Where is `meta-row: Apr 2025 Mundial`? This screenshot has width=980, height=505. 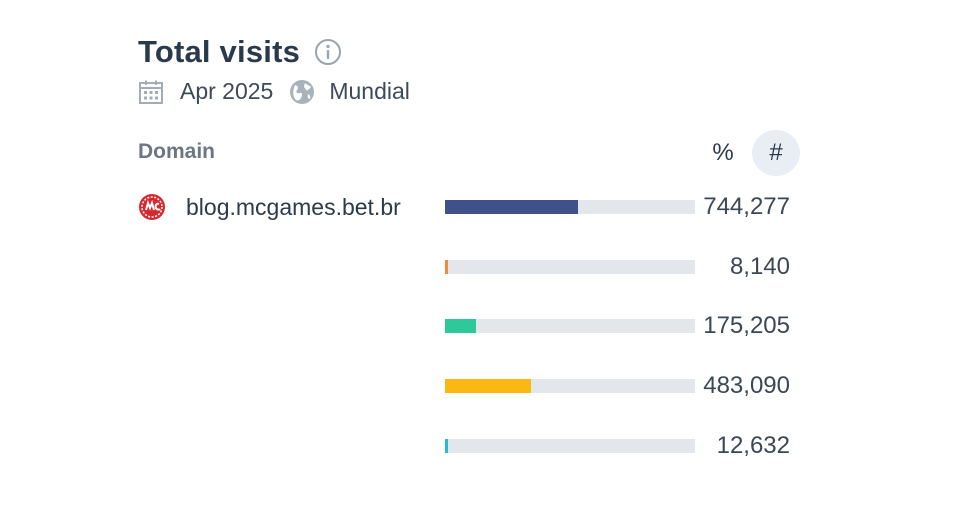 meta-row: Apr 2025 Mundial is located at coordinates (274, 91).